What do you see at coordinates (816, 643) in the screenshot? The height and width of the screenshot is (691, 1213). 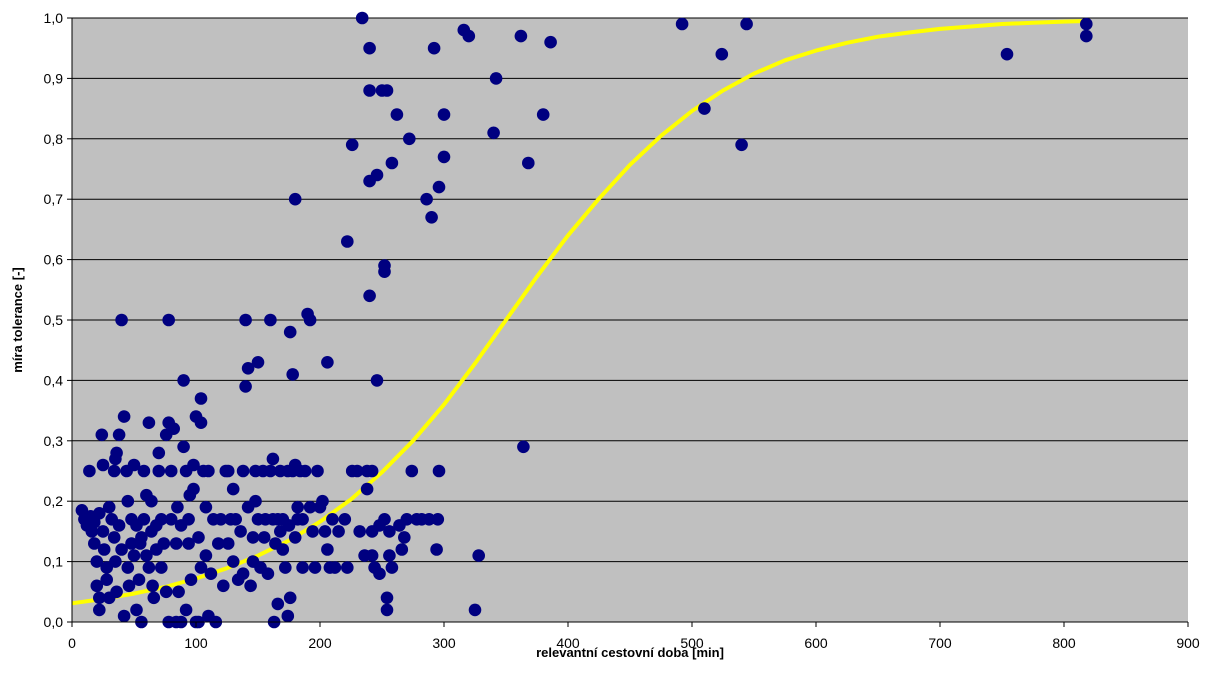 I see `x-tick-label: 600` at bounding box center [816, 643].